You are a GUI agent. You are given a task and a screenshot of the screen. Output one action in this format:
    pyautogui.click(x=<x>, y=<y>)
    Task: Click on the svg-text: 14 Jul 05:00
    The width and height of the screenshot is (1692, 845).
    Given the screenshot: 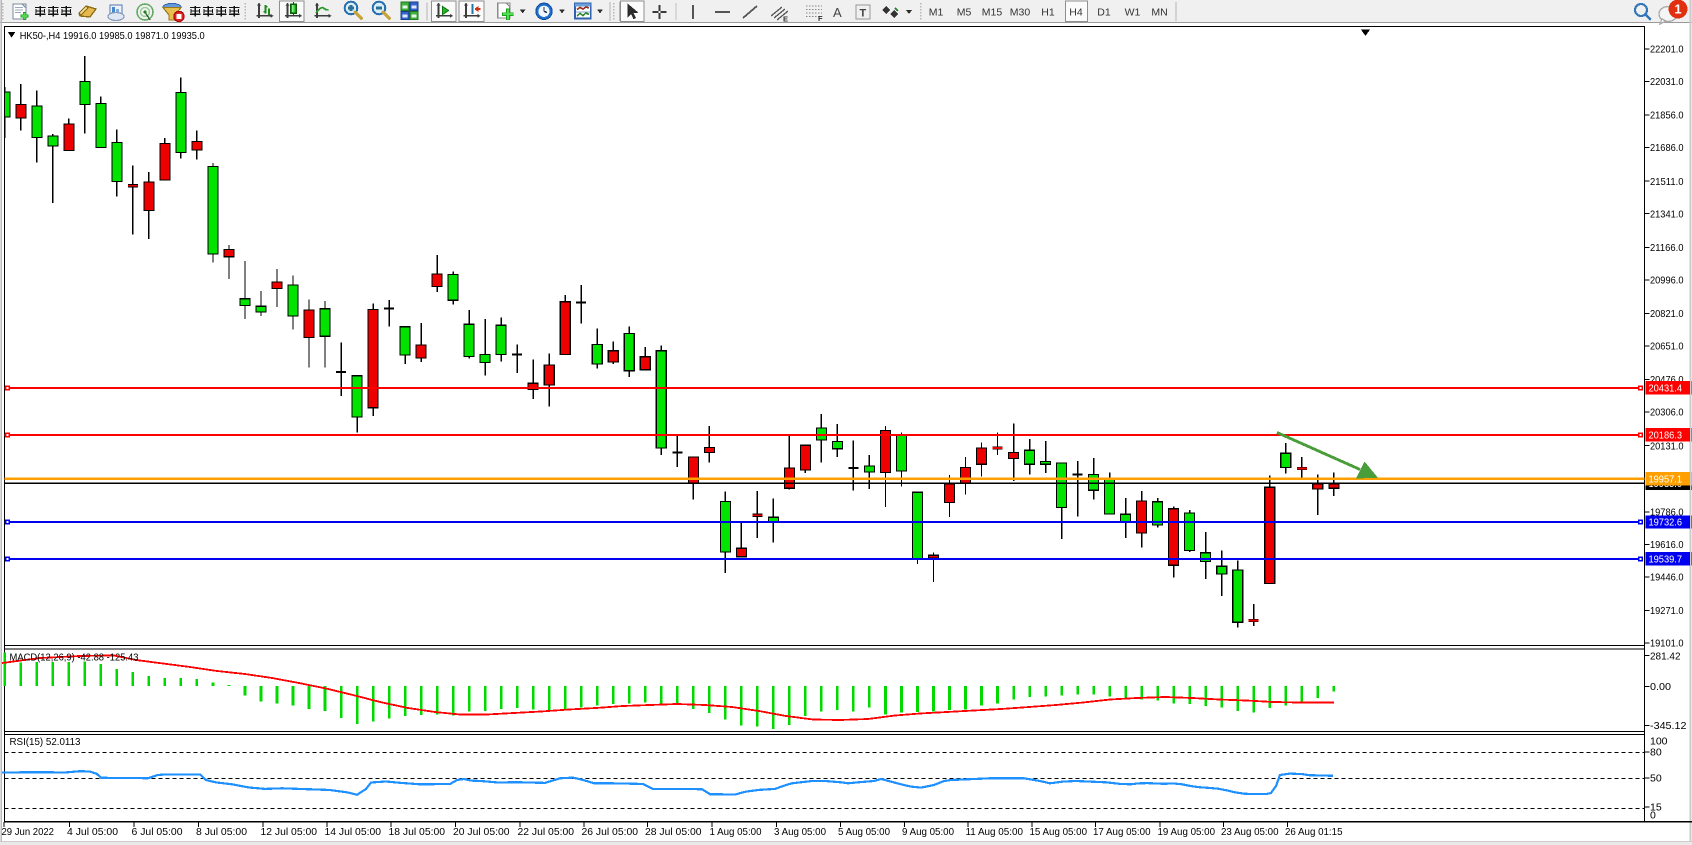 What is the action you would take?
    pyautogui.click(x=353, y=832)
    